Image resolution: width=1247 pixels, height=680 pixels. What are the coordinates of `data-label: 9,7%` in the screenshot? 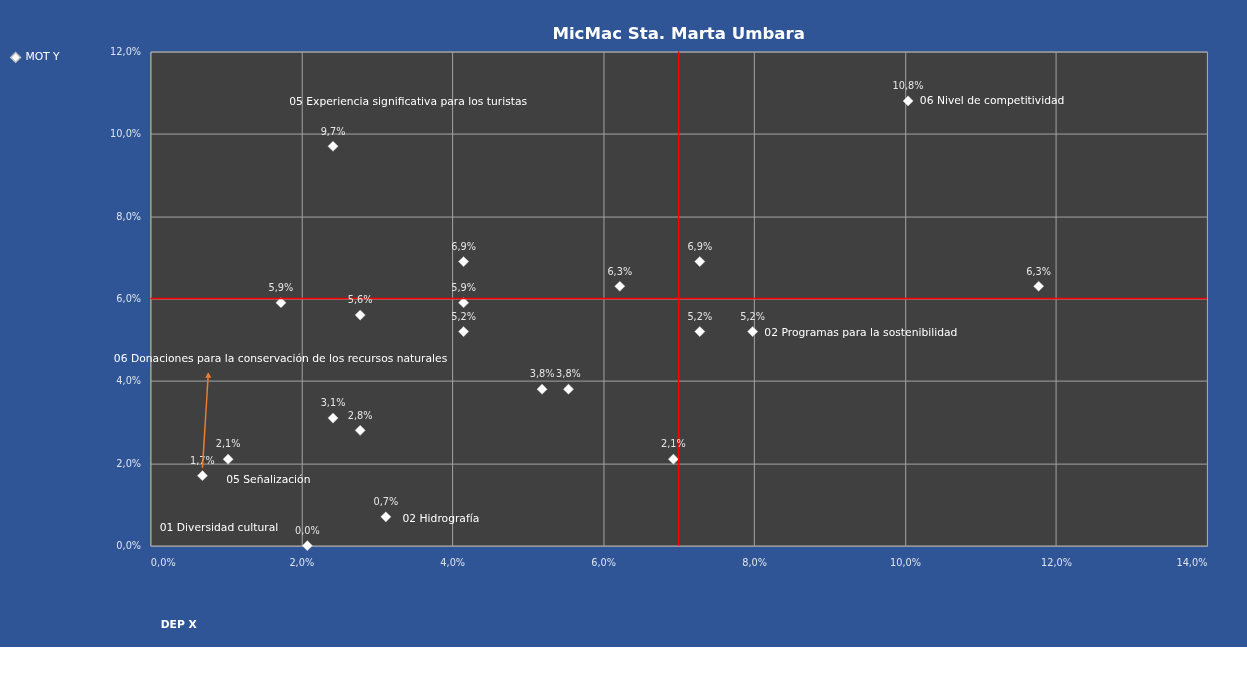 It's located at (333, 131).